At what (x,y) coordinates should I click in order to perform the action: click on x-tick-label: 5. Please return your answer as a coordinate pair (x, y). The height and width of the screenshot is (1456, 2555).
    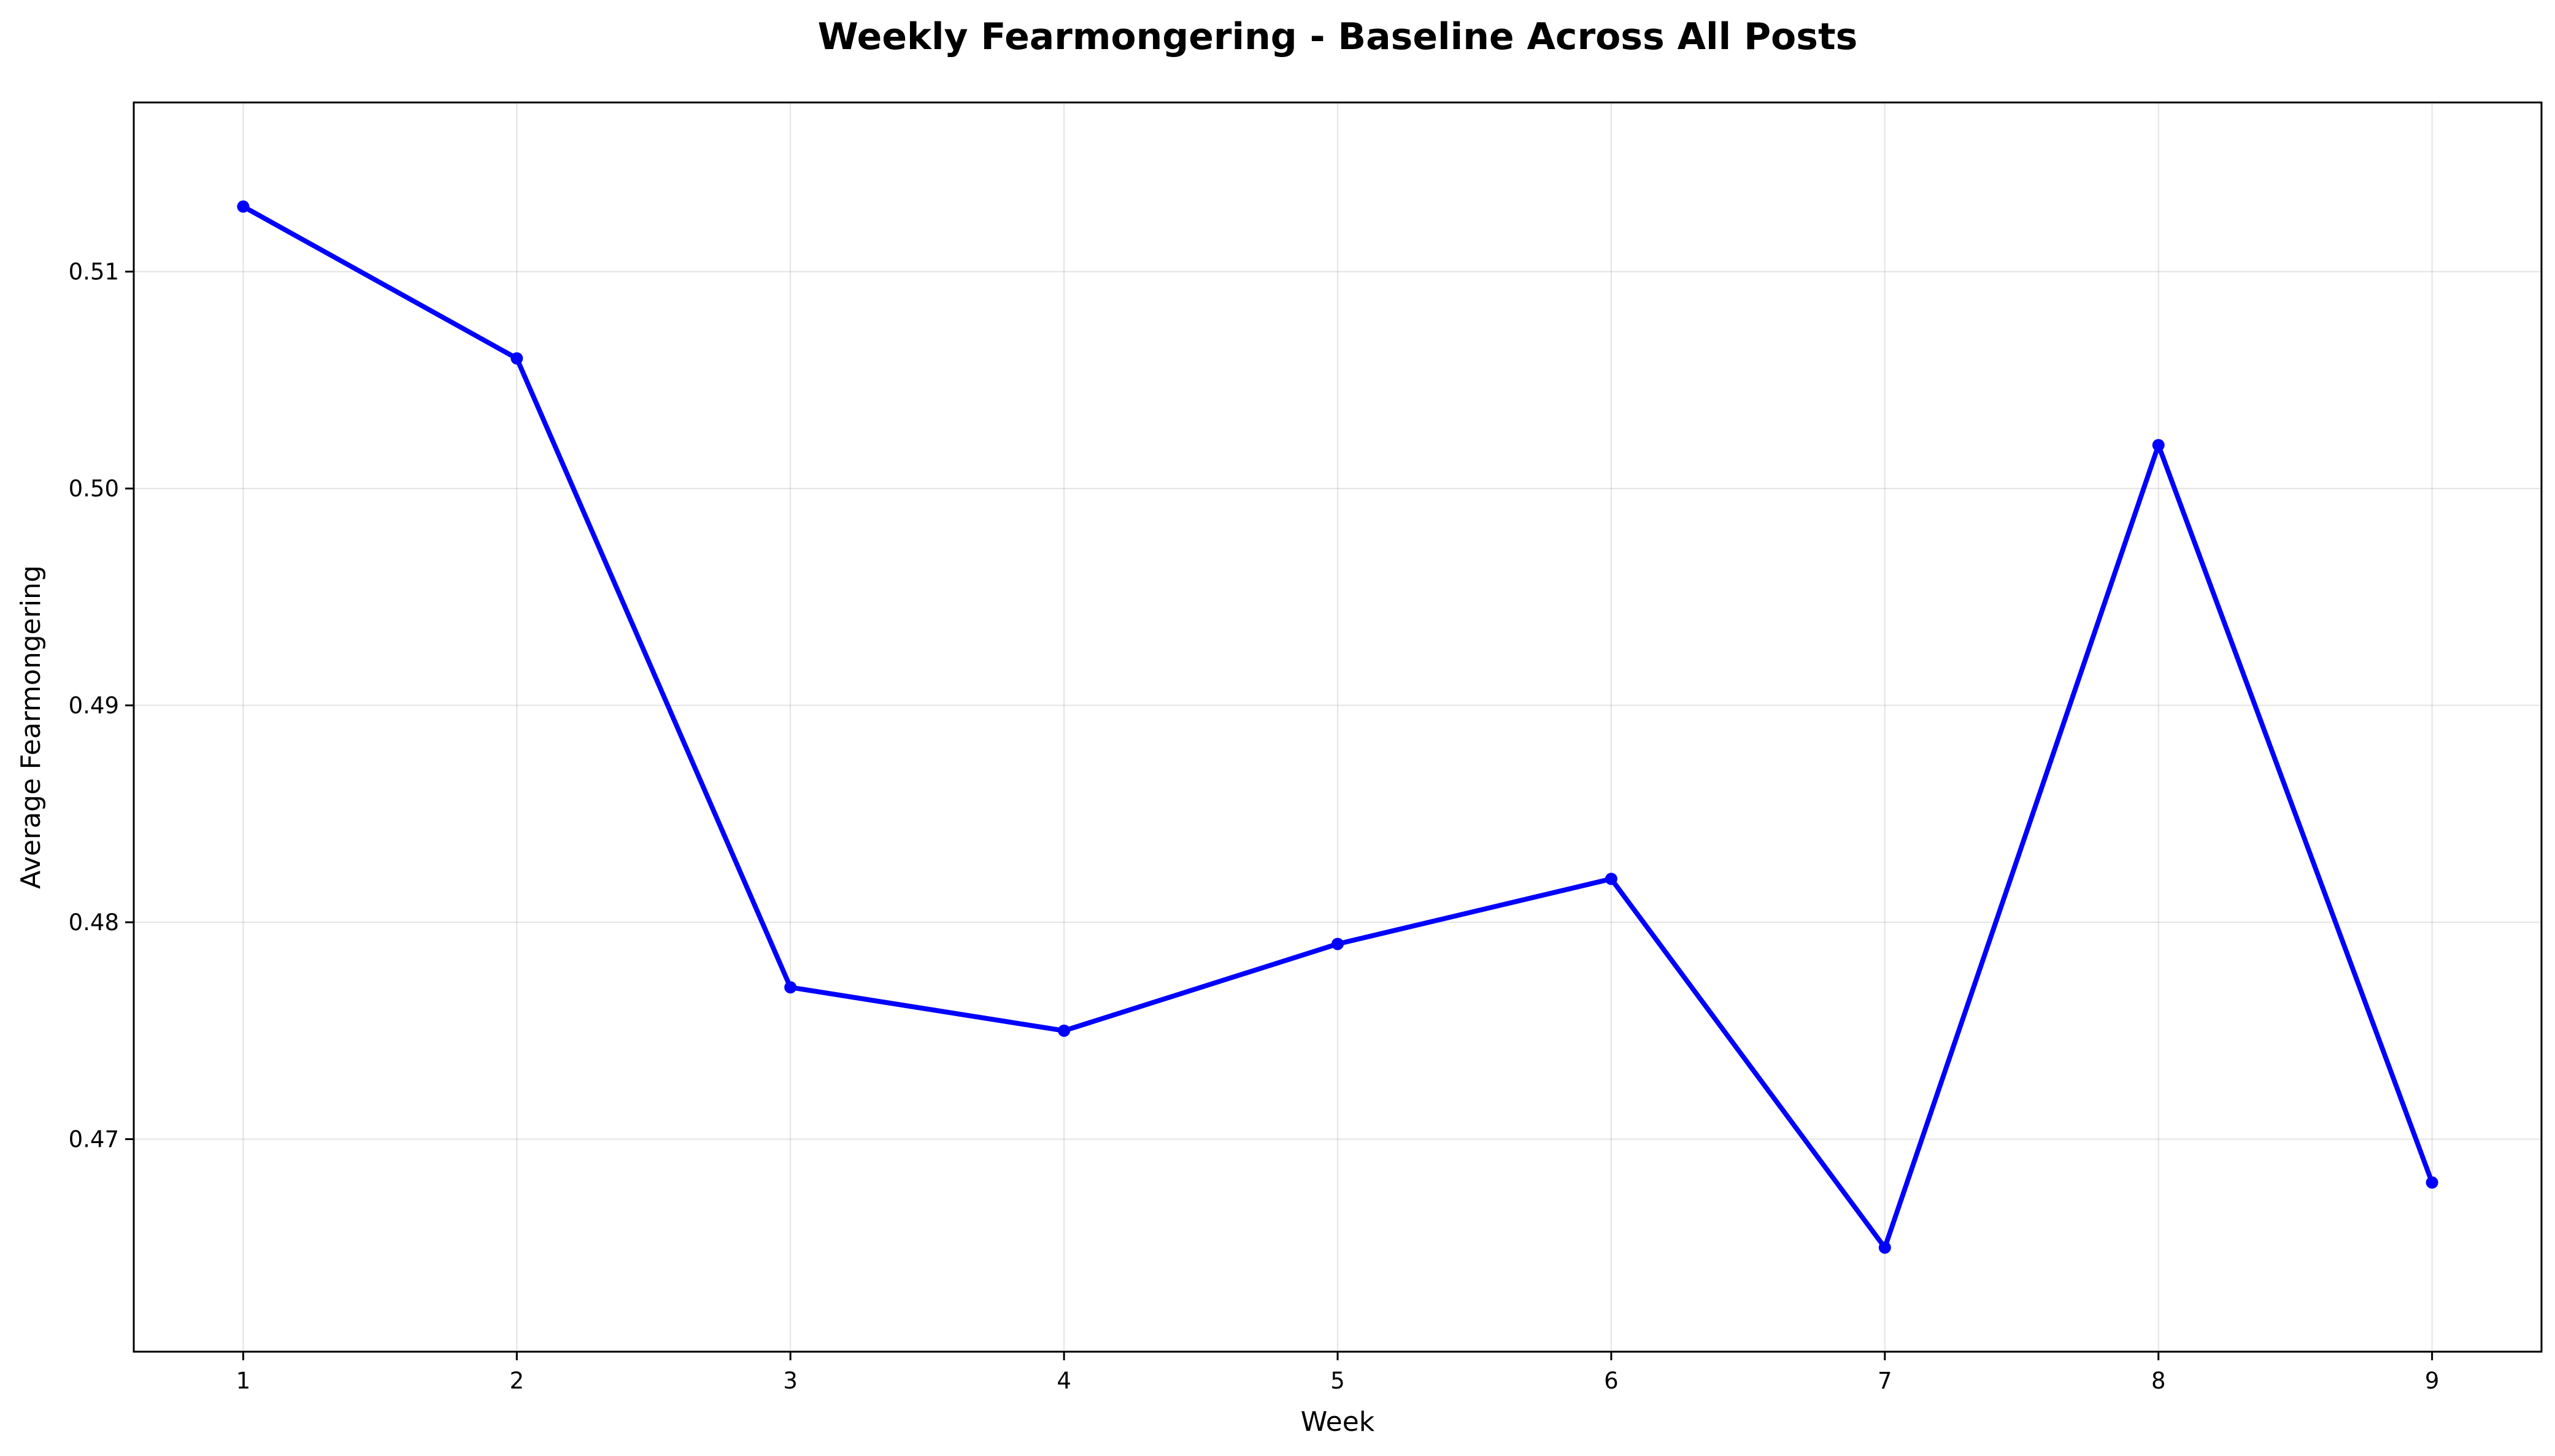
    Looking at the image, I should click on (1337, 1381).